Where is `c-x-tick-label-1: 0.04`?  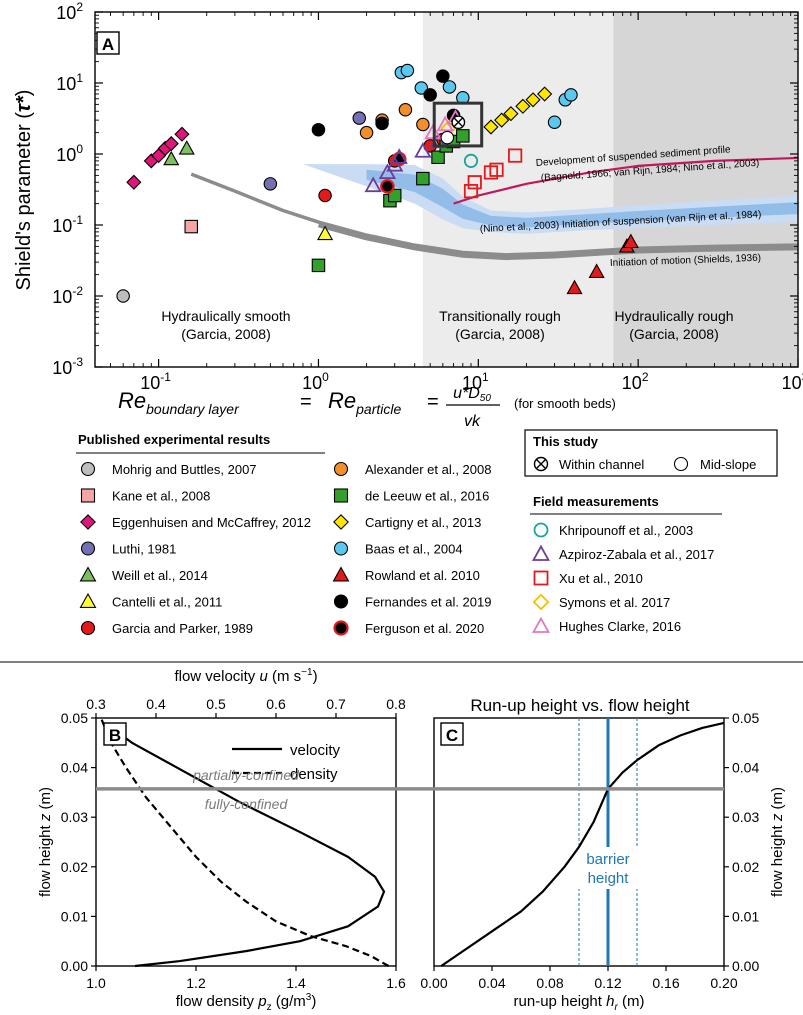
c-x-tick-label-1: 0.04 is located at coordinates (491, 983).